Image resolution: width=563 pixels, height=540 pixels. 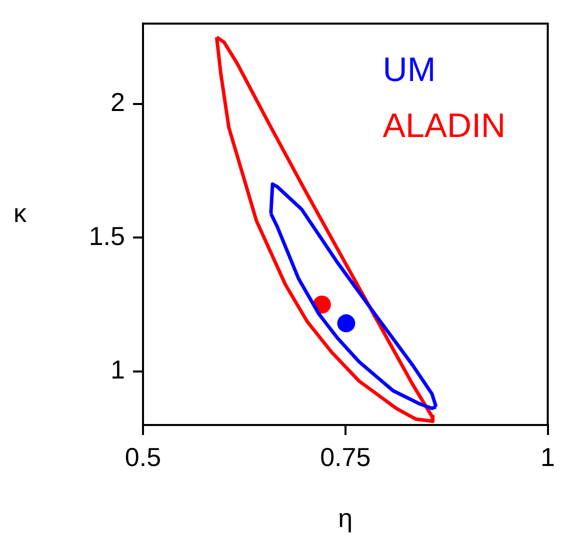 What do you see at coordinates (117, 102) in the screenshot?
I see `y-tick-label: 2` at bounding box center [117, 102].